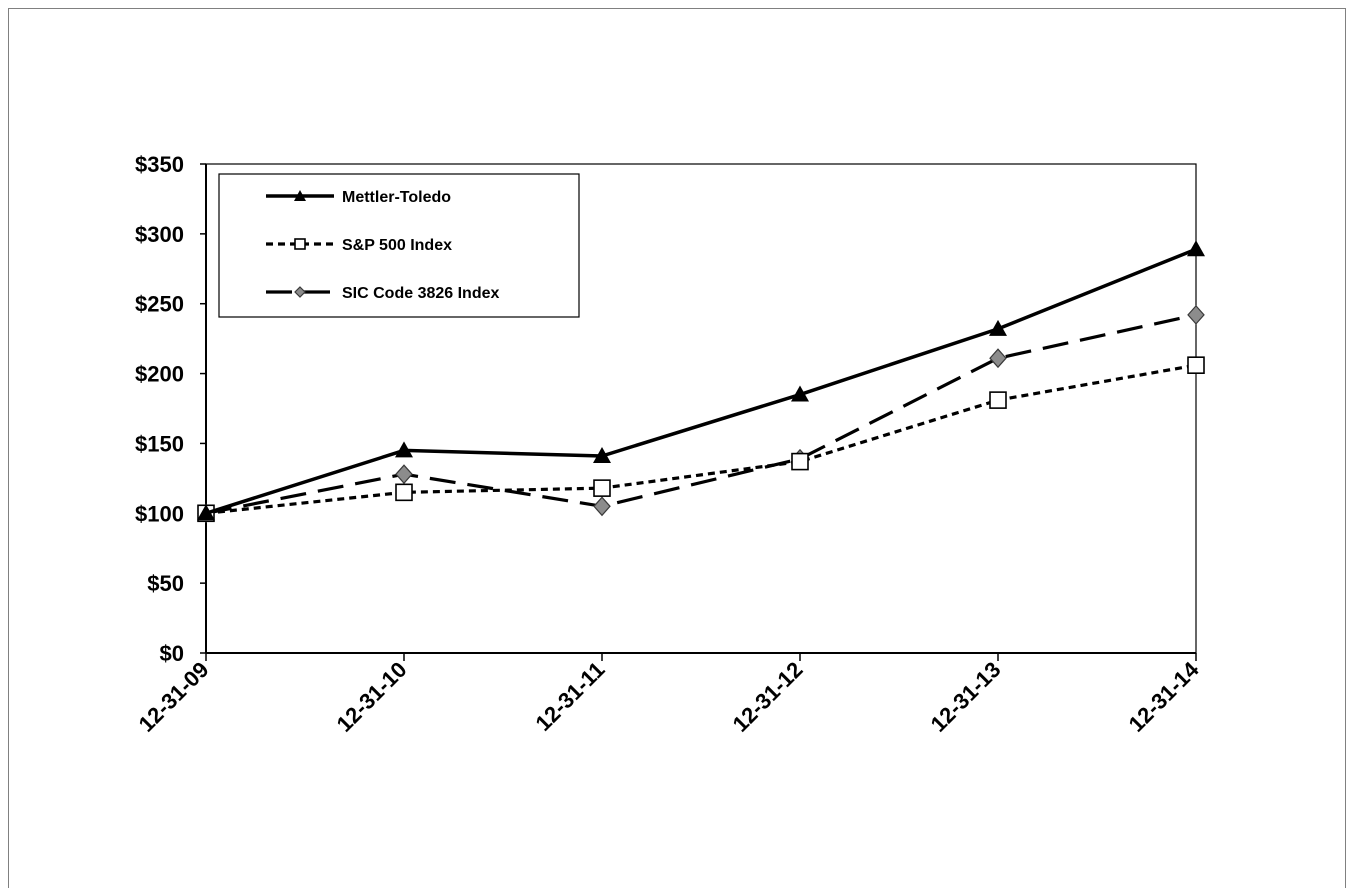 This screenshot has width=1355, height=888. What do you see at coordinates (165, 583) in the screenshot?
I see `y-tick-label: $50` at bounding box center [165, 583].